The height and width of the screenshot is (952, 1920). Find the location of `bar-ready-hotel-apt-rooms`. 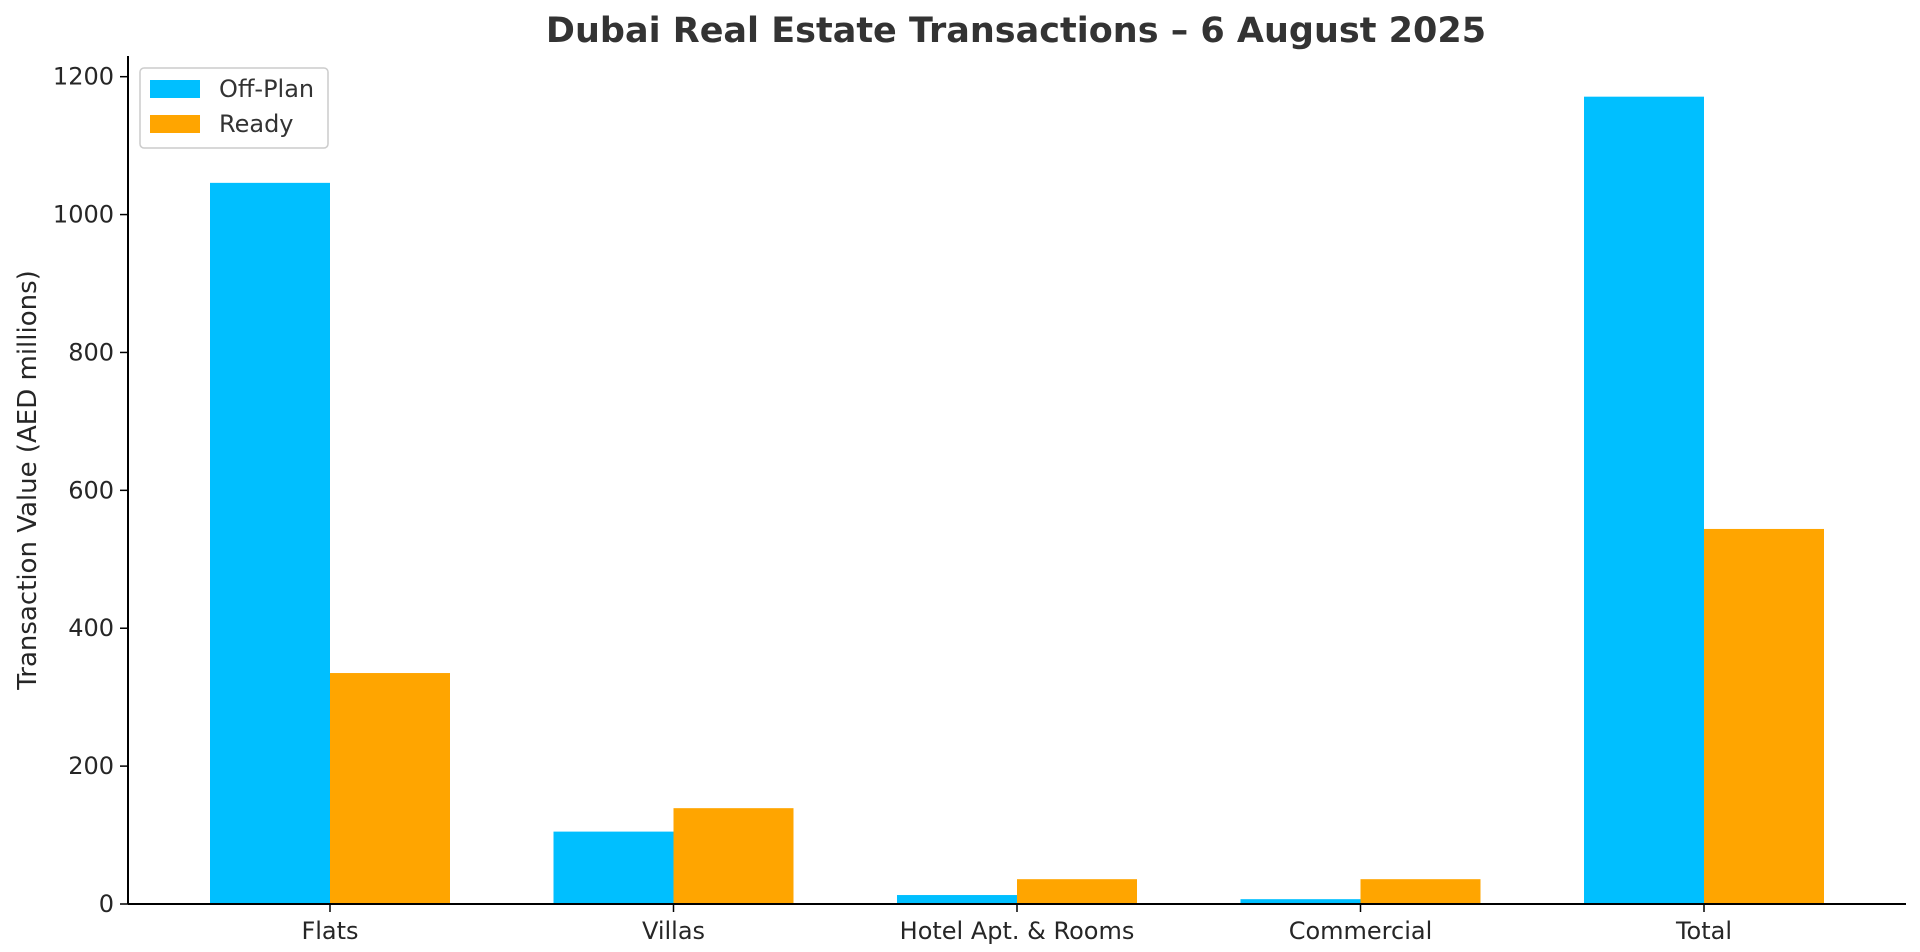

bar-ready-hotel-apt-rooms is located at coordinates (1077, 891).